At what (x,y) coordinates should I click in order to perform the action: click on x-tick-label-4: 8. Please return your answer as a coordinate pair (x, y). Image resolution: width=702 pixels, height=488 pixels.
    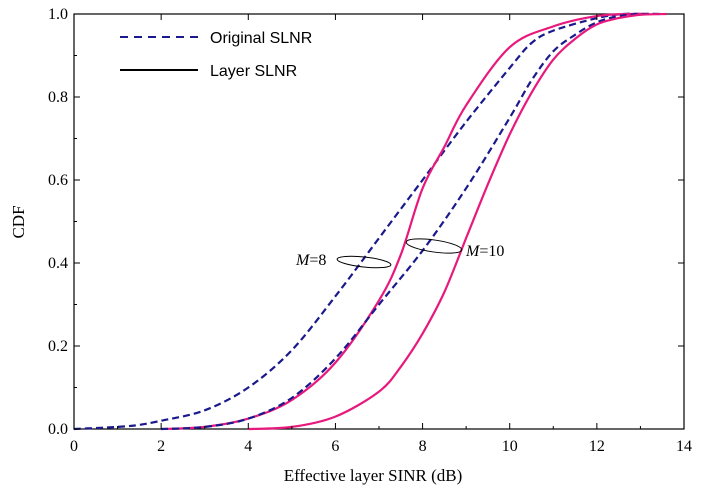
    Looking at the image, I should click on (423, 446).